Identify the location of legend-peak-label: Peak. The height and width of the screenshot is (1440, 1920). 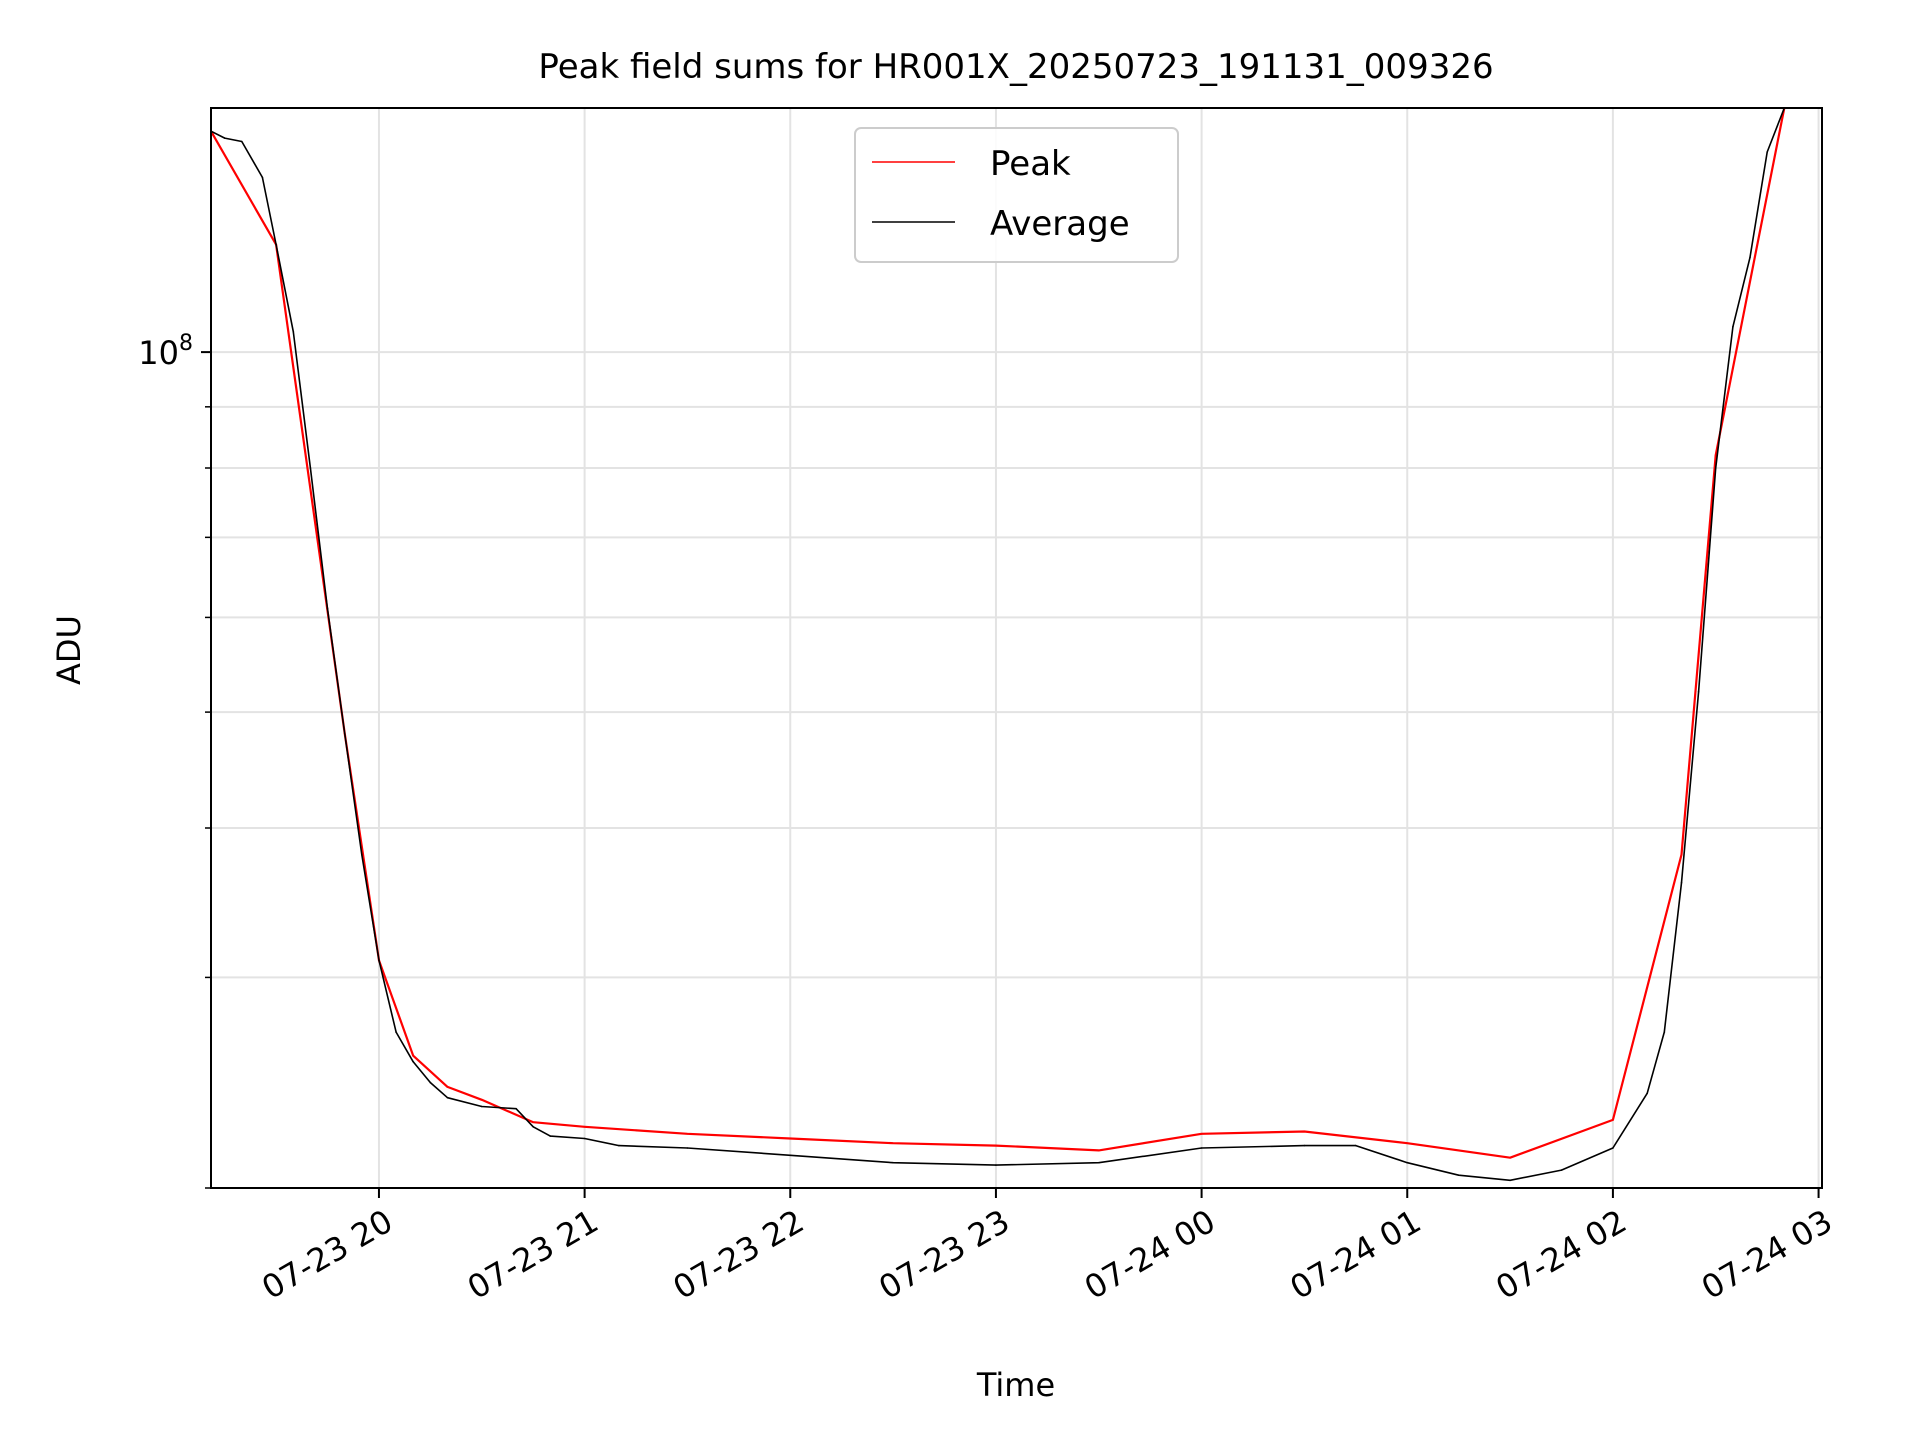
(1030, 164).